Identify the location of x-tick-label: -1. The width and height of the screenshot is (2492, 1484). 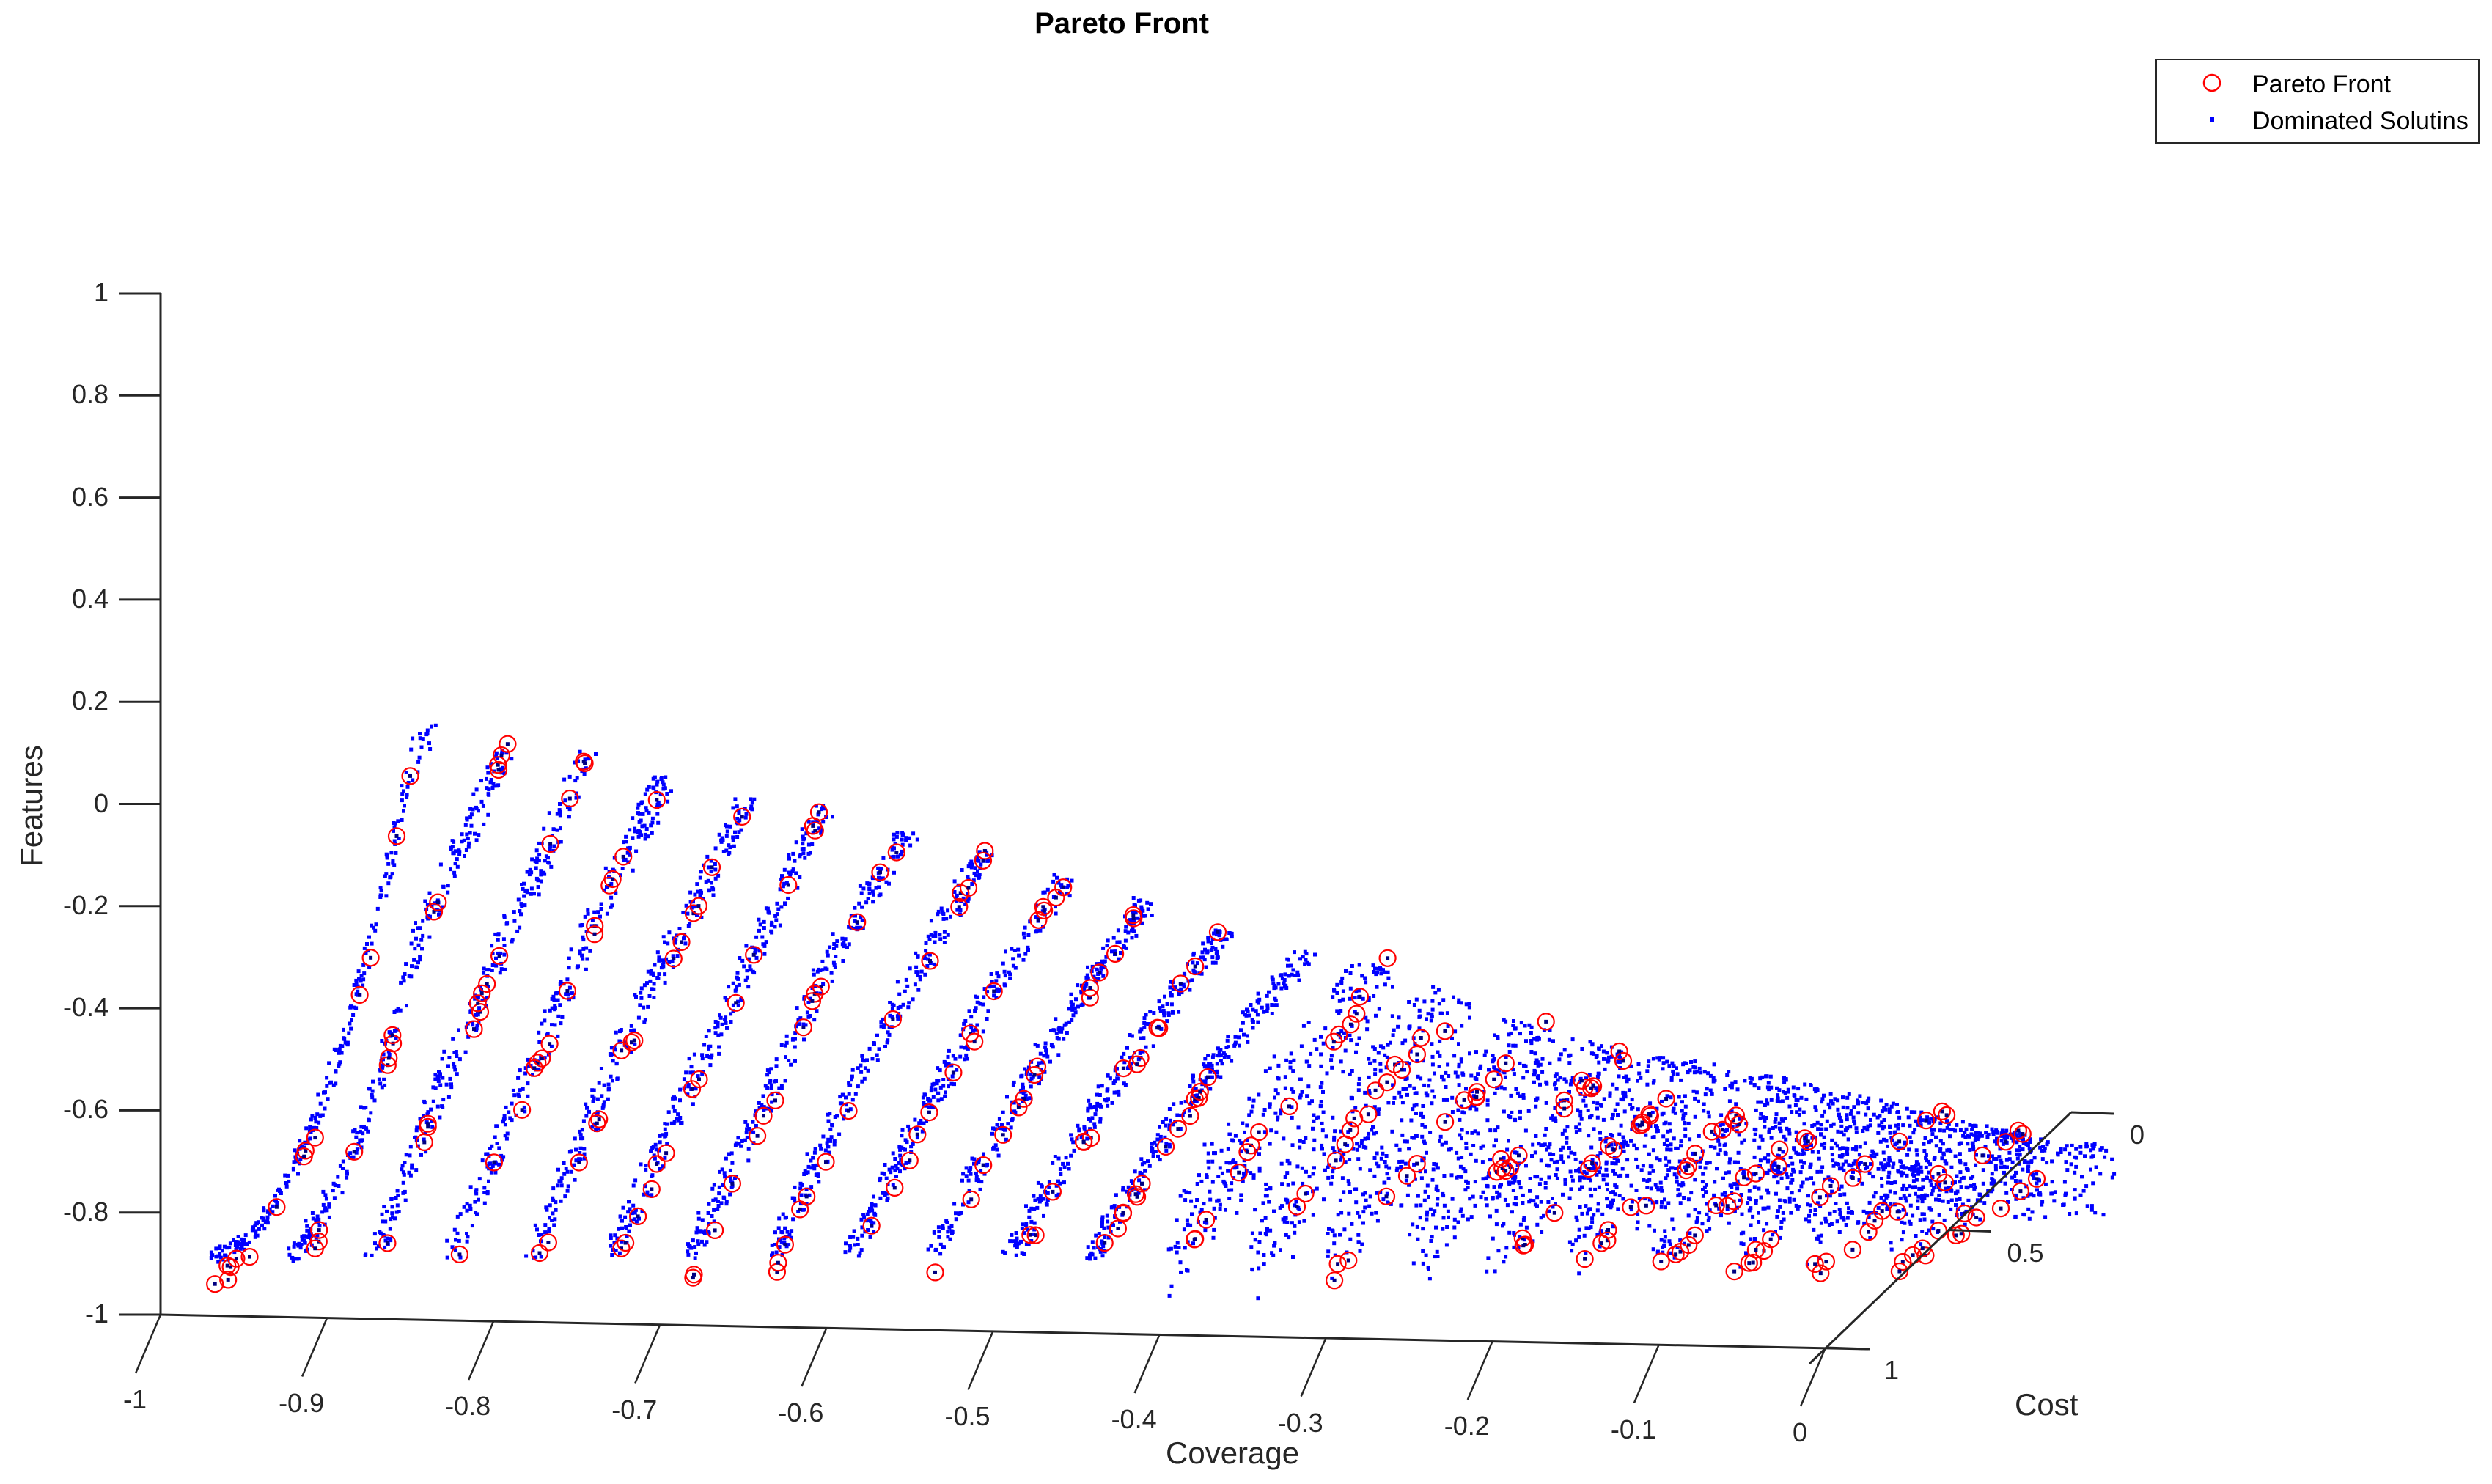
(134, 1399).